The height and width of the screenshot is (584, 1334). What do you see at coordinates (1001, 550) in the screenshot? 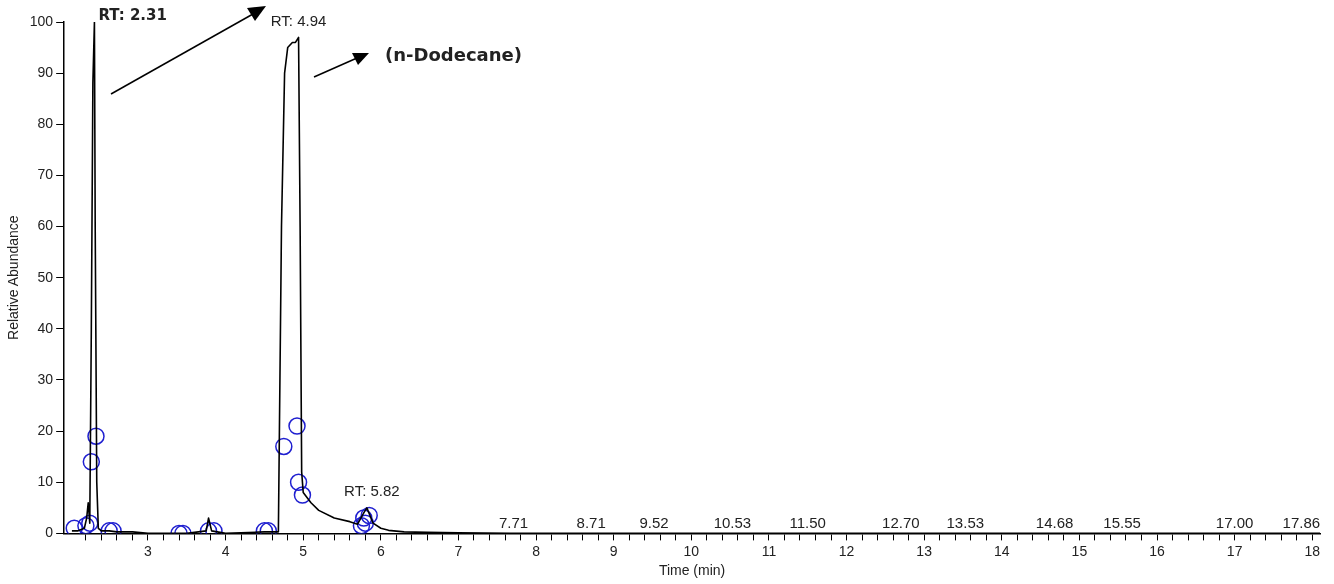
I see `x-tick-label: 14` at bounding box center [1001, 550].